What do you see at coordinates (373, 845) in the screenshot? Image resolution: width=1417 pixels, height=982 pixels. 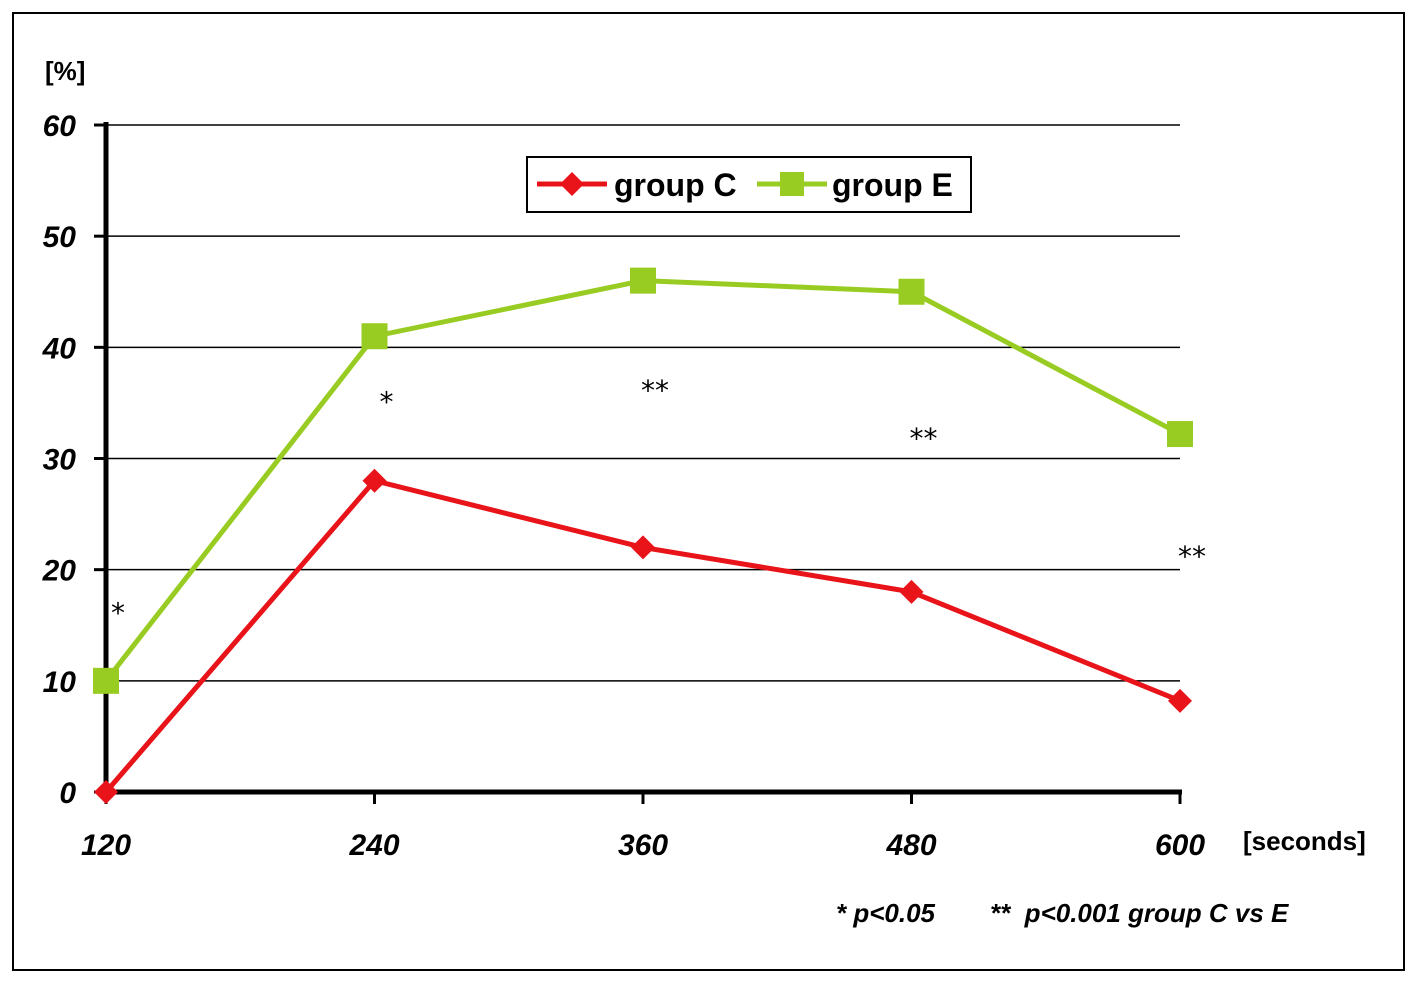 I see `x-tick-label: 240` at bounding box center [373, 845].